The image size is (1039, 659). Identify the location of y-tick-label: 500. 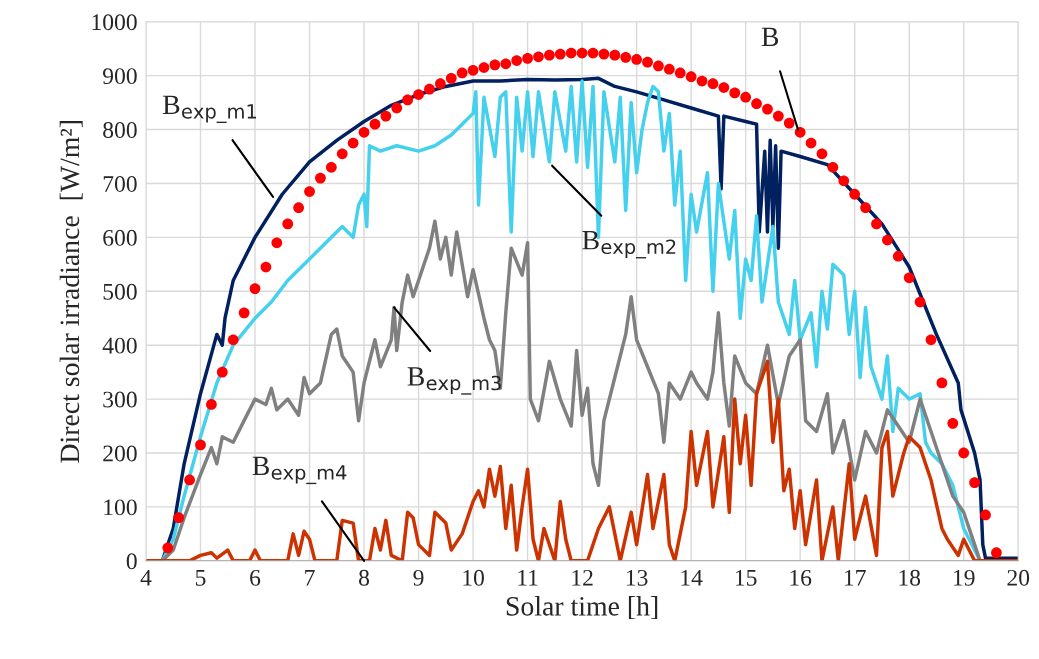
(120, 291).